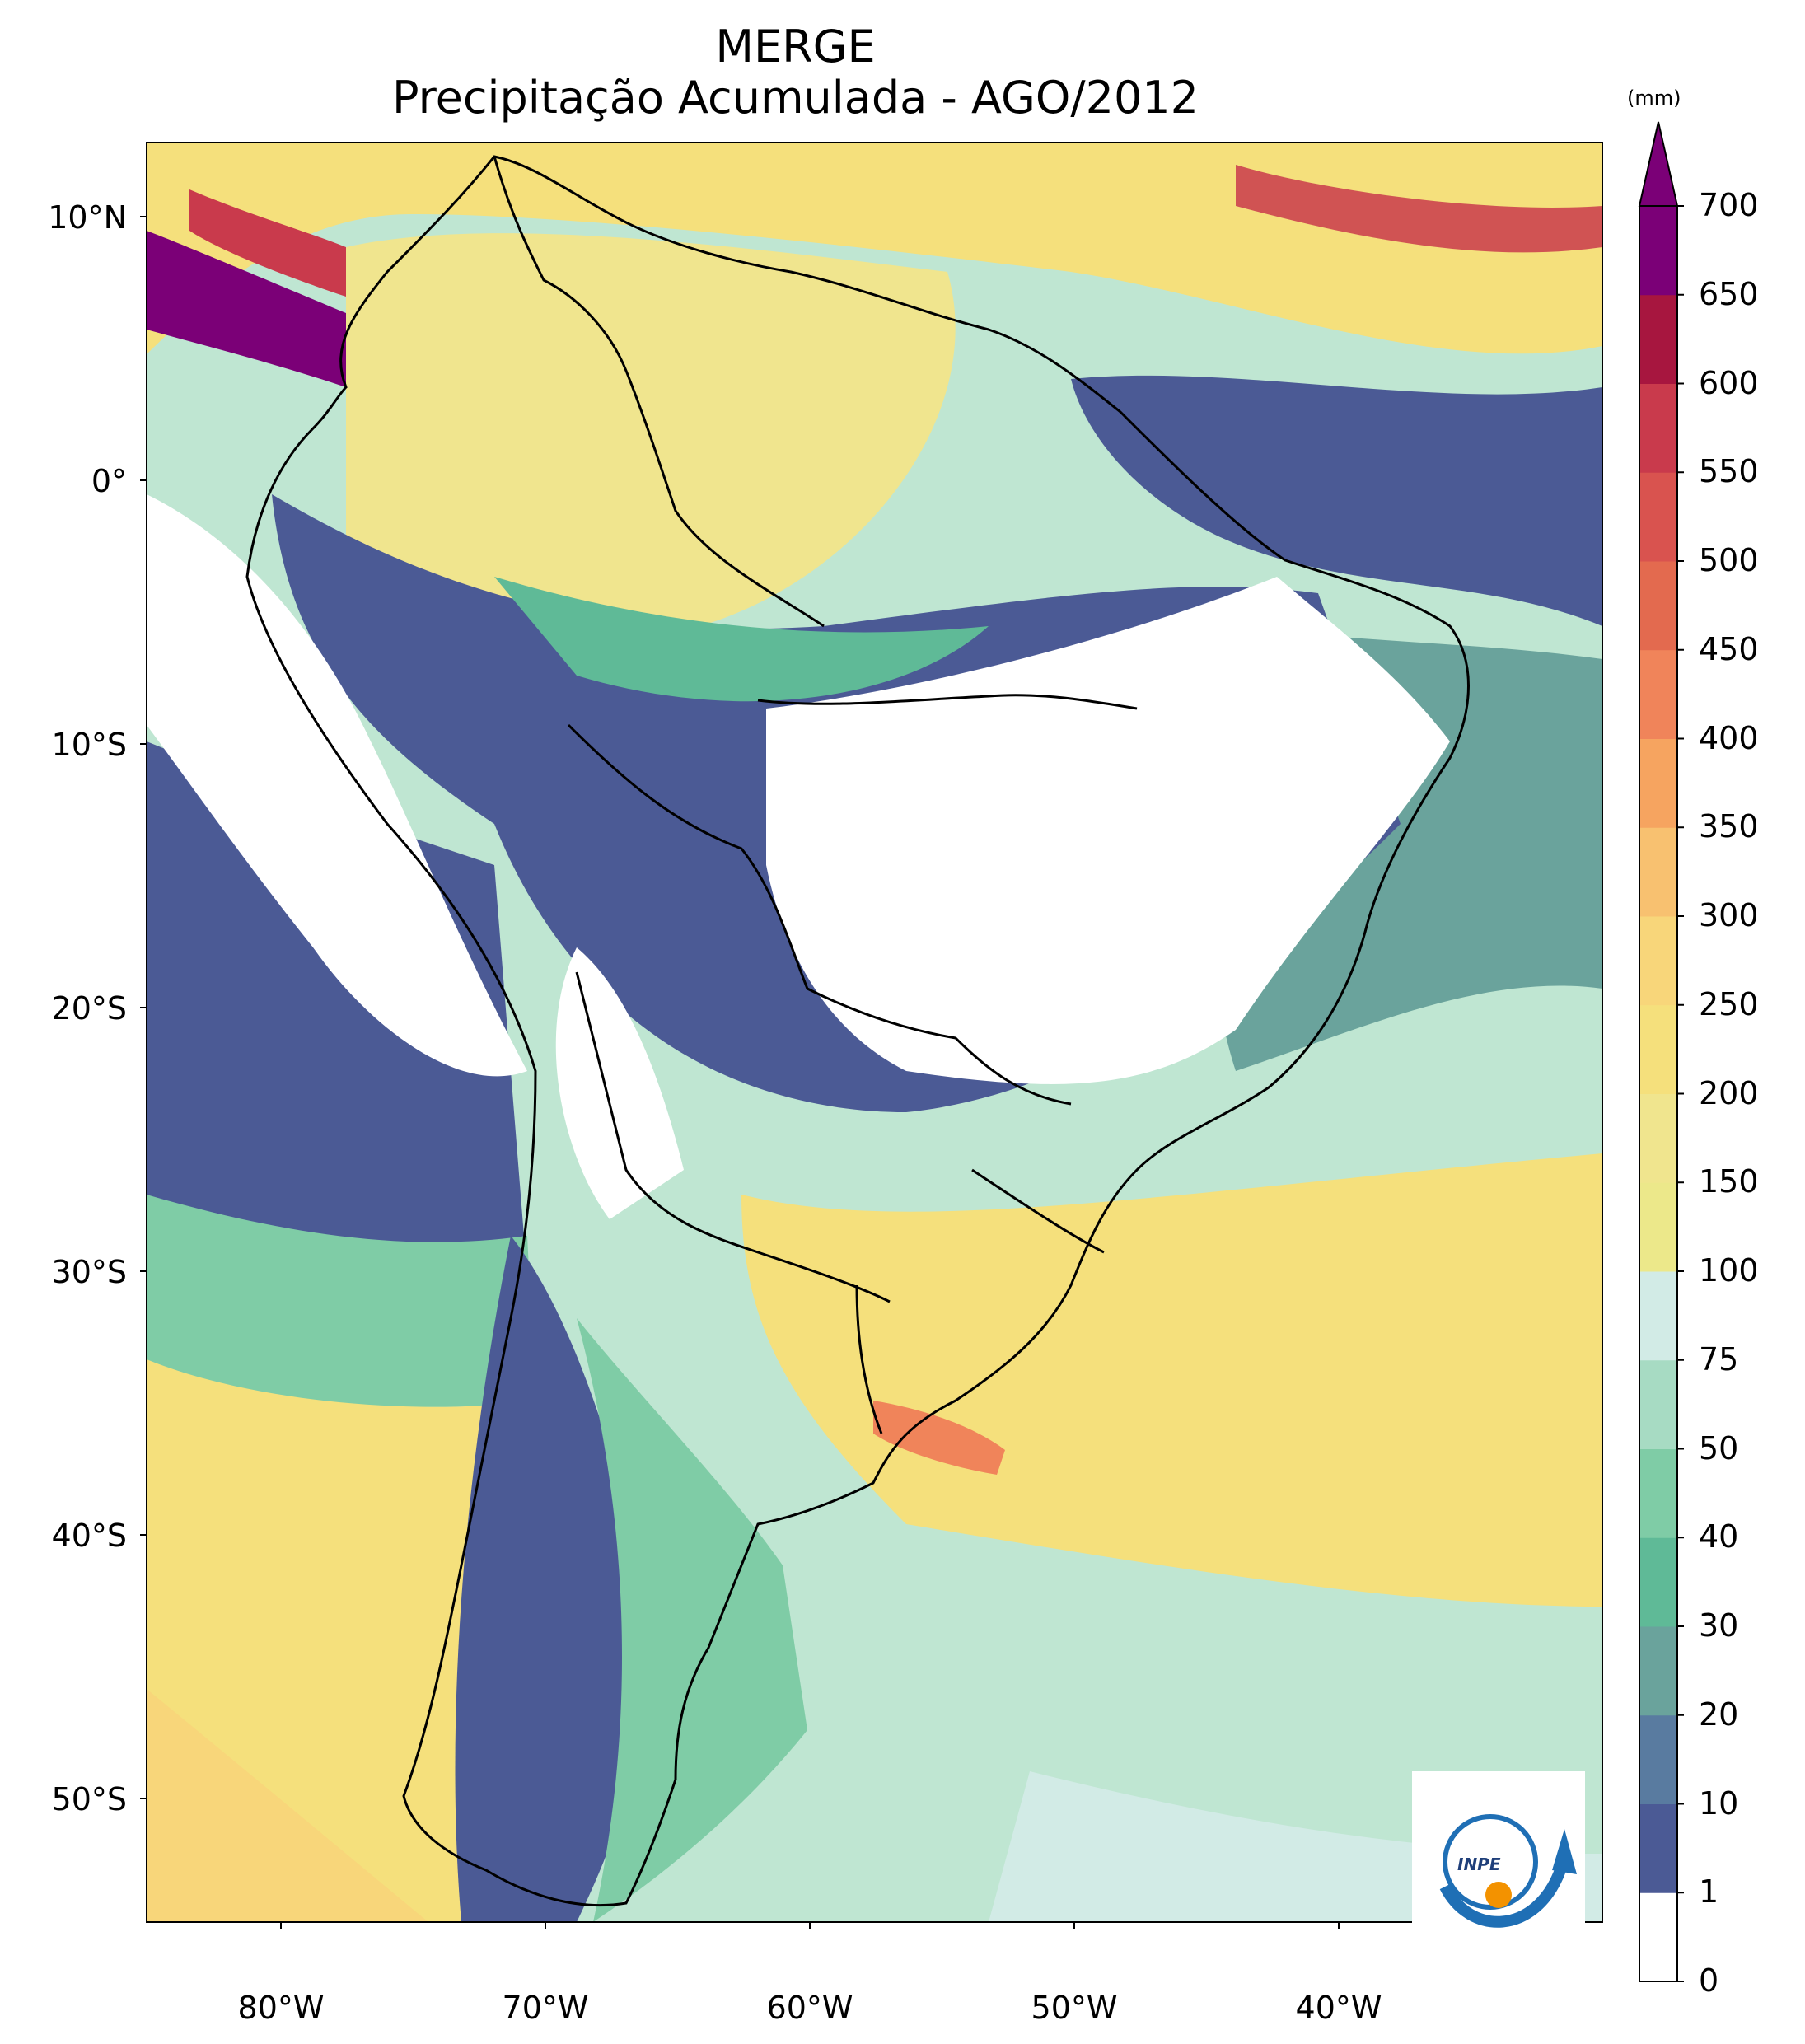  What do you see at coordinates (1338, 2008) in the screenshot?
I see `lon-tick-label: 40°W` at bounding box center [1338, 2008].